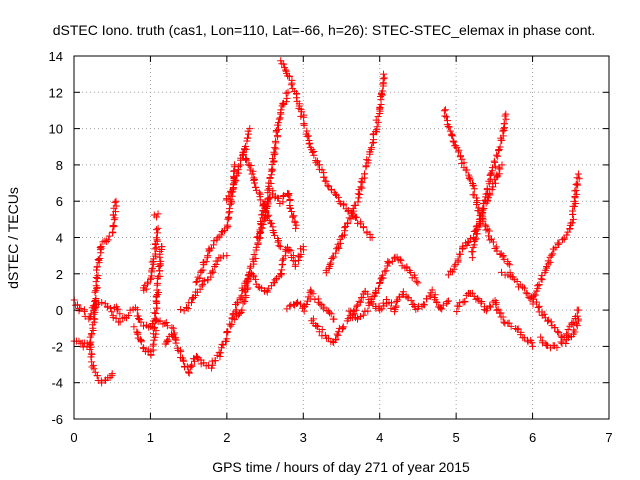 The image size is (640, 480). Describe the element at coordinates (59, 274) in the screenshot. I see `y-tick-label: 2` at that location.